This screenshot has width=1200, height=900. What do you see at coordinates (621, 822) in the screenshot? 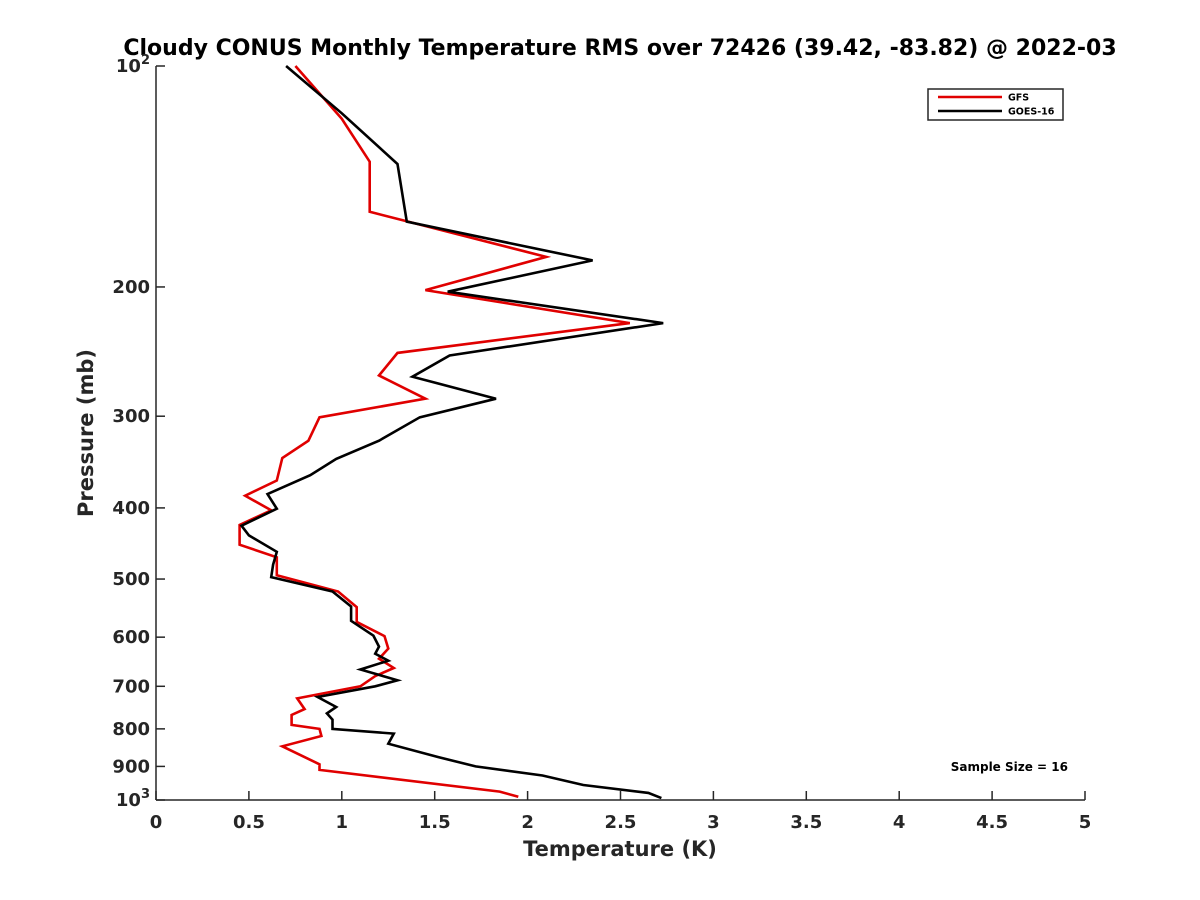
I see `x-tick-label: 2.5` at bounding box center [621, 822].